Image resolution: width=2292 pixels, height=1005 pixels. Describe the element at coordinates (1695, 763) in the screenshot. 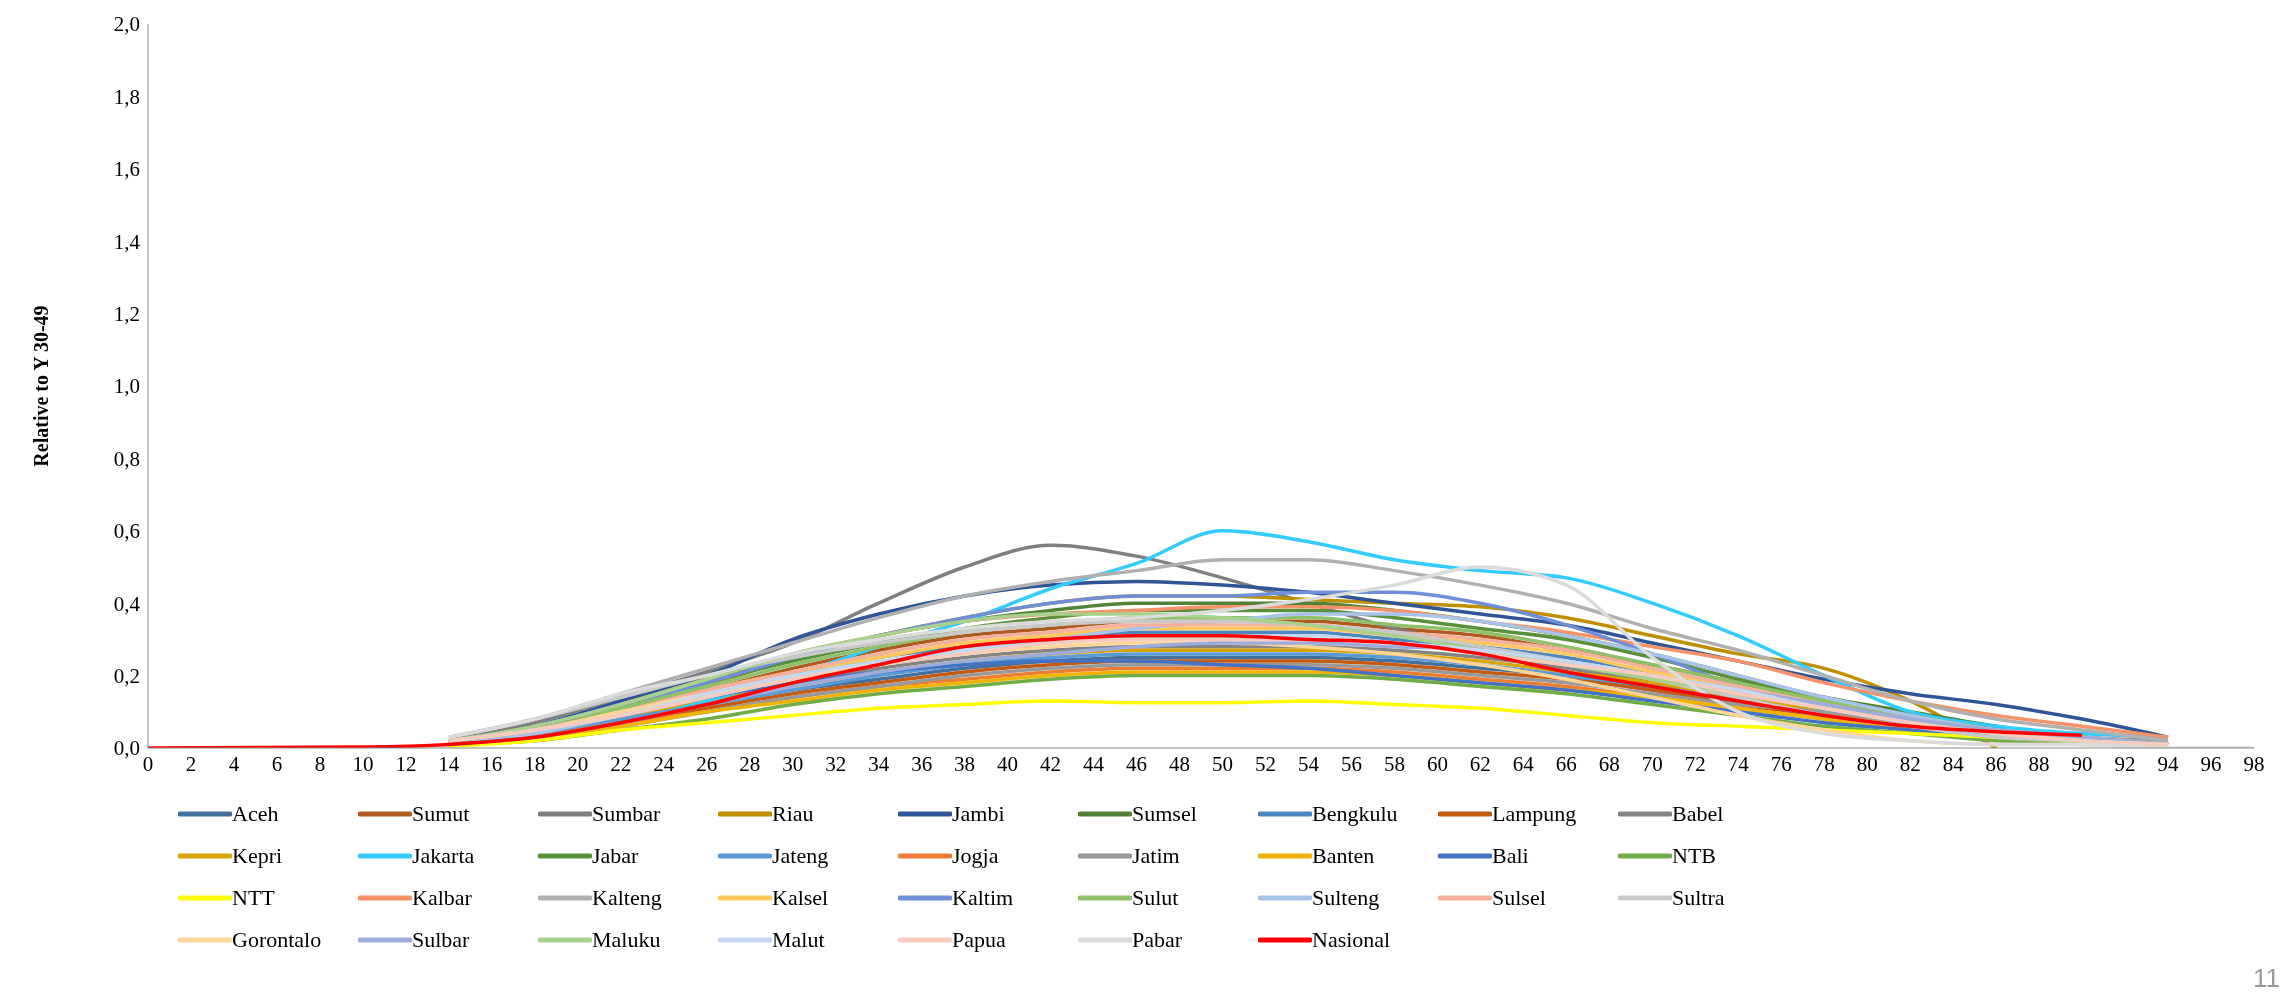

I see `x-tick-label: 72` at that location.